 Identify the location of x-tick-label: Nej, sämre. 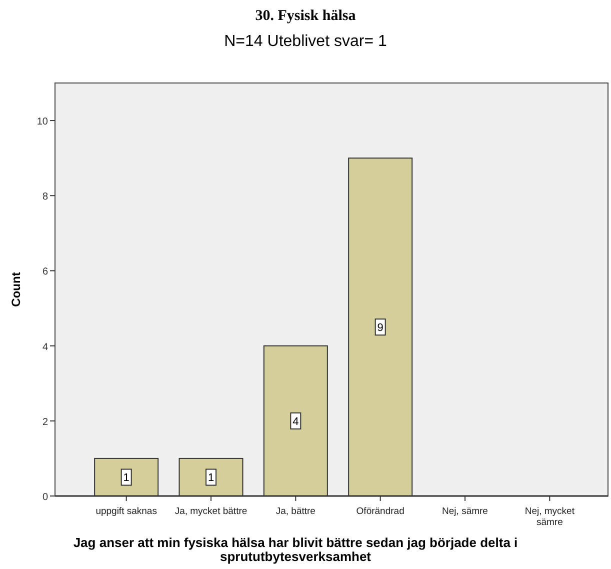
(465, 511).